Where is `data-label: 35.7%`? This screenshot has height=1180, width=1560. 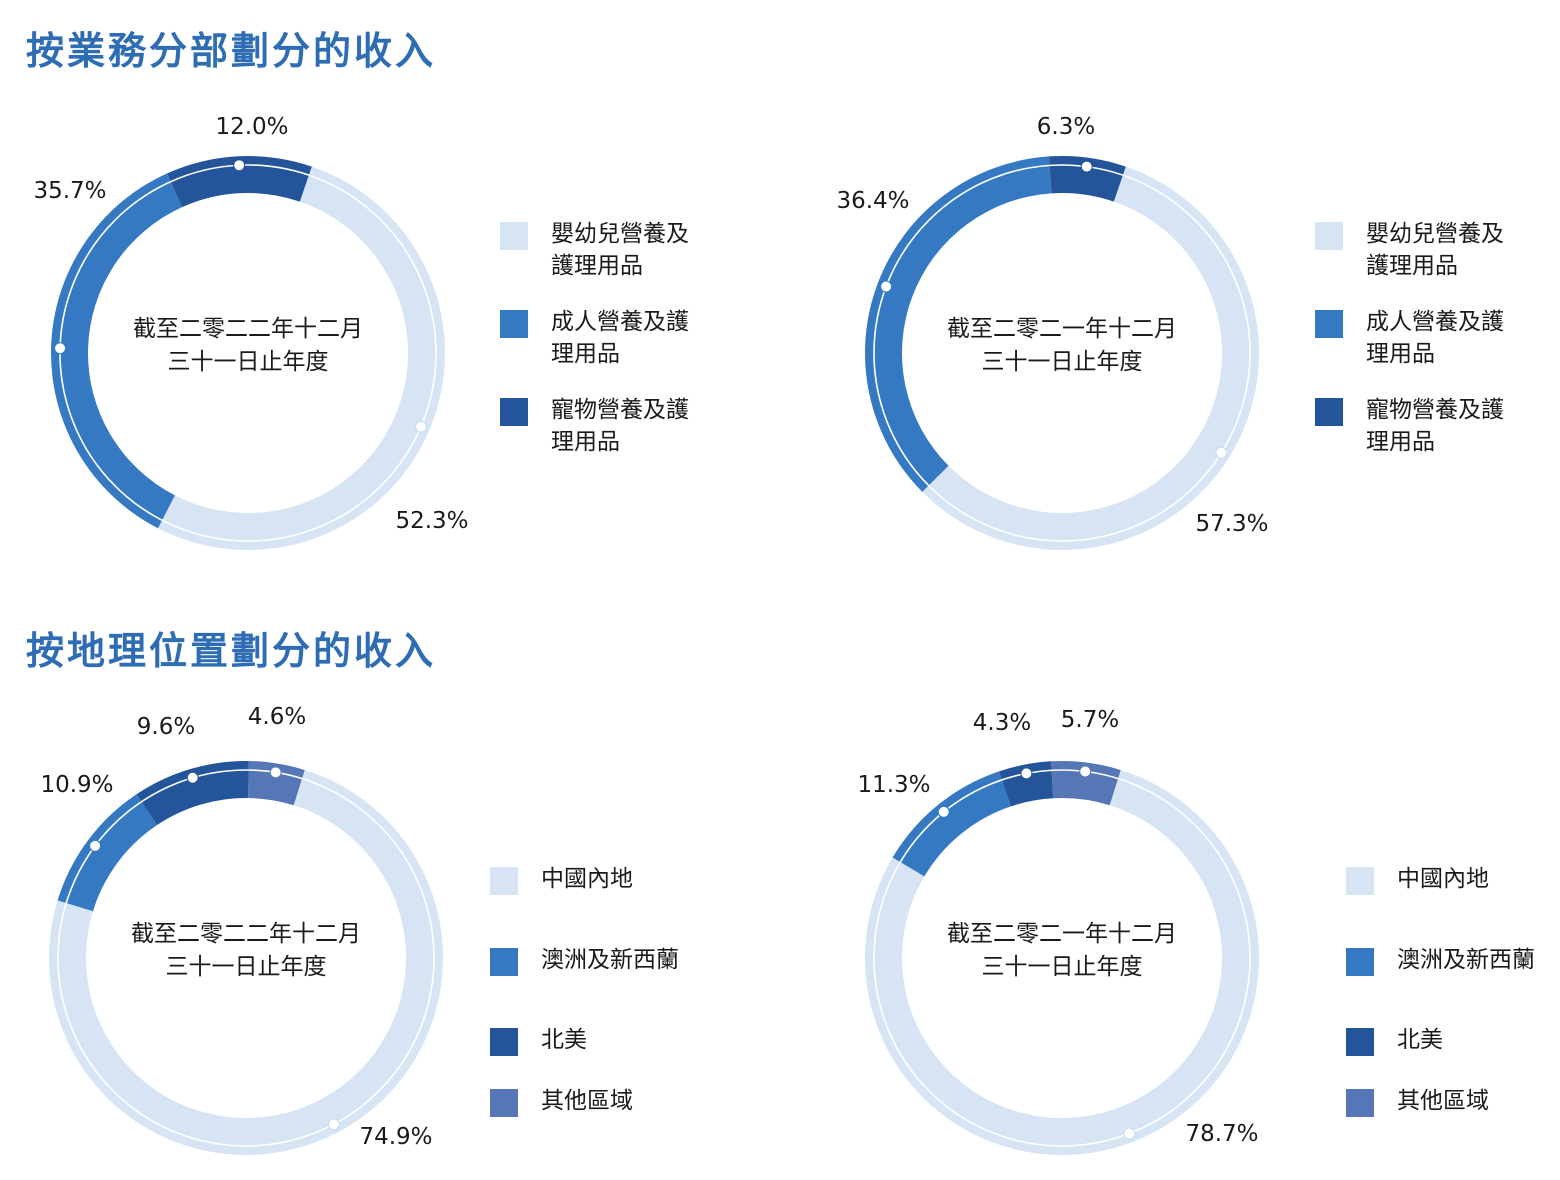
data-label: 35.7% is located at coordinates (69, 191).